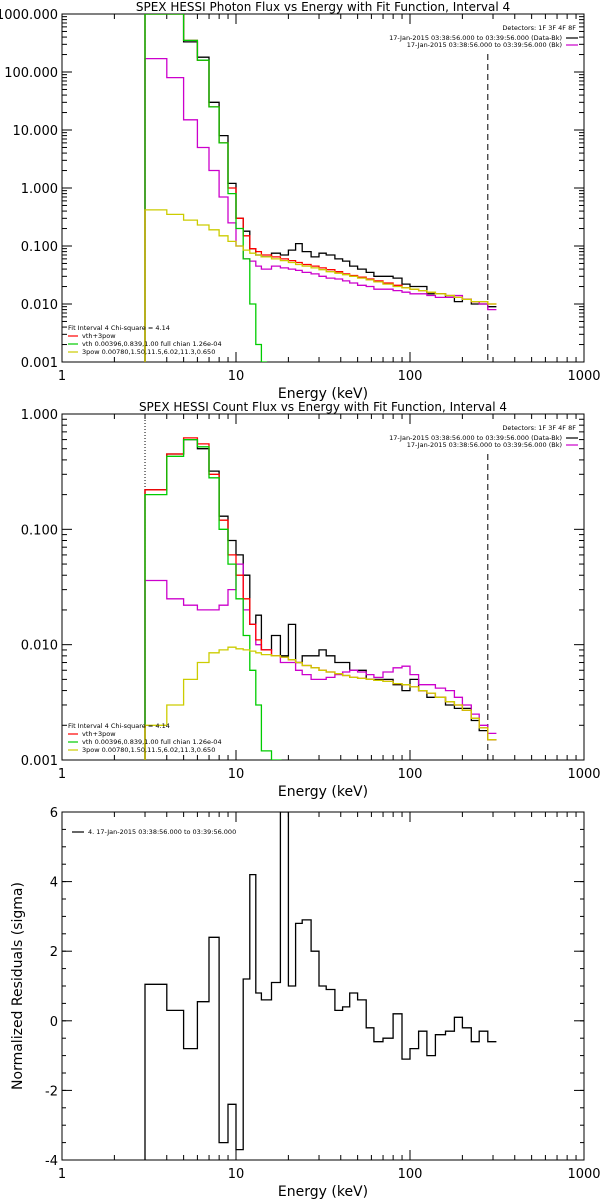 The image size is (600, 1200). Describe the element at coordinates (31, 73) in the screenshot. I see `y-tick-label: 100.000` at that location.